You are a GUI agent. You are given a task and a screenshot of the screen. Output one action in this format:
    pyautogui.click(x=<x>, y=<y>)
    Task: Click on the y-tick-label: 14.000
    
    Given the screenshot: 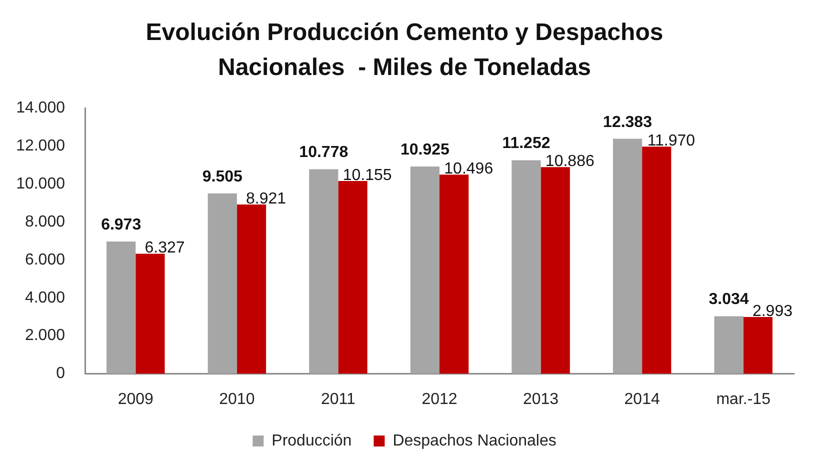 What is the action you would take?
    pyautogui.click(x=41, y=107)
    